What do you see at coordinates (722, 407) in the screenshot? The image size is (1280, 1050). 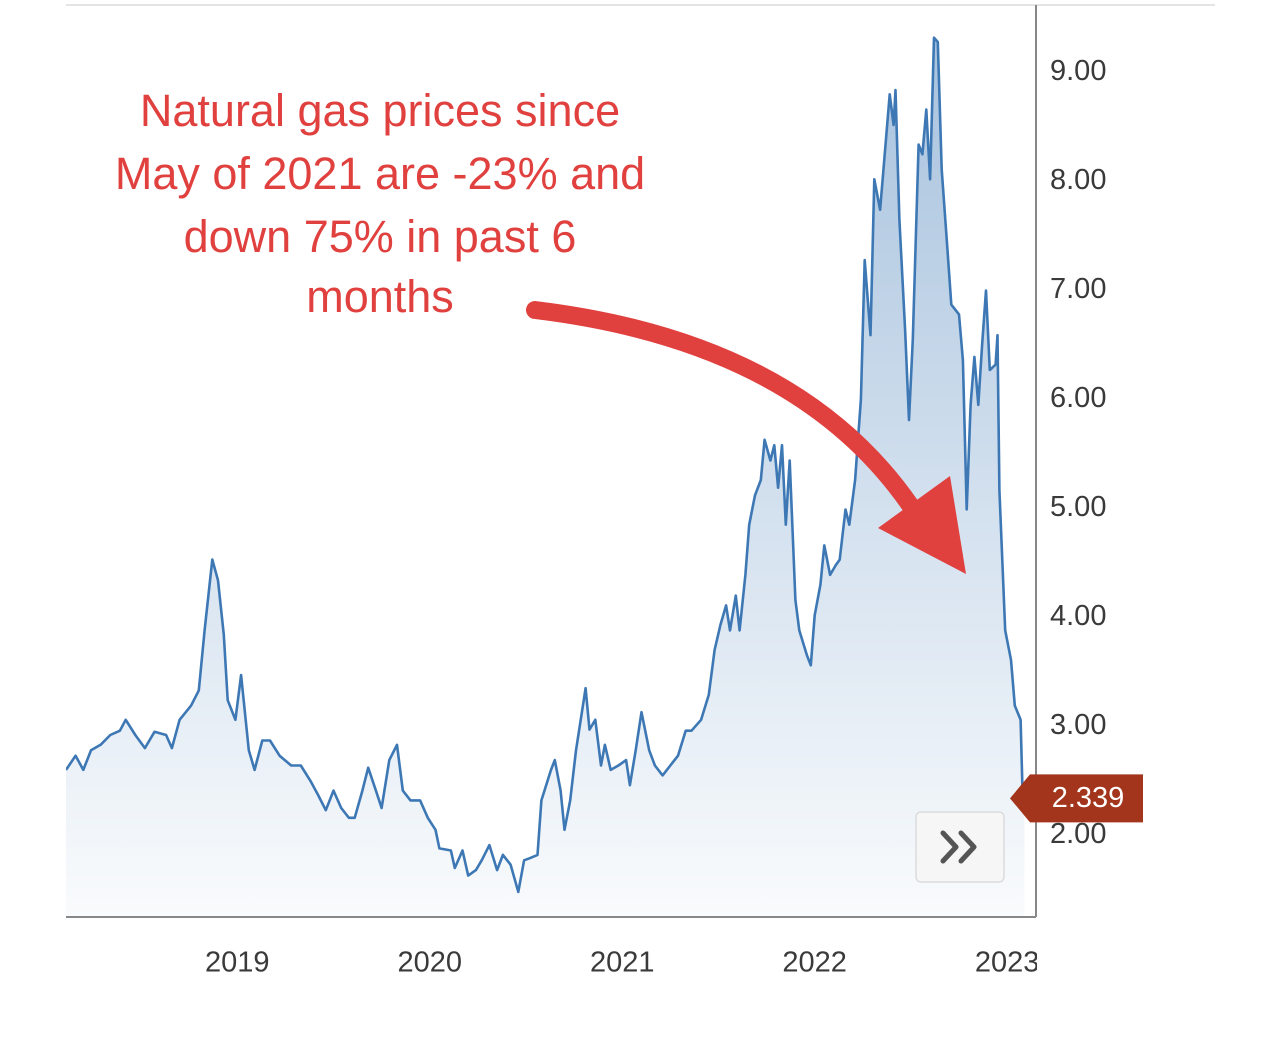 I see `annotation-arrow` at bounding box center [722, 407].